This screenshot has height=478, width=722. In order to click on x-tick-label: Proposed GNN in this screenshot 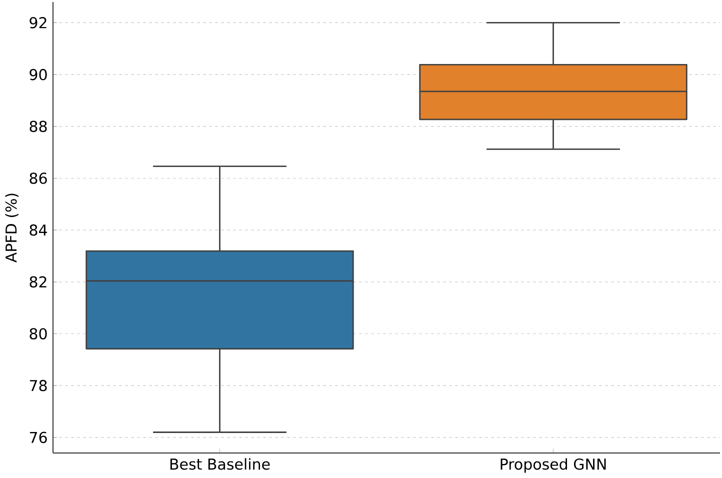, I will do `click(553, 465)`.